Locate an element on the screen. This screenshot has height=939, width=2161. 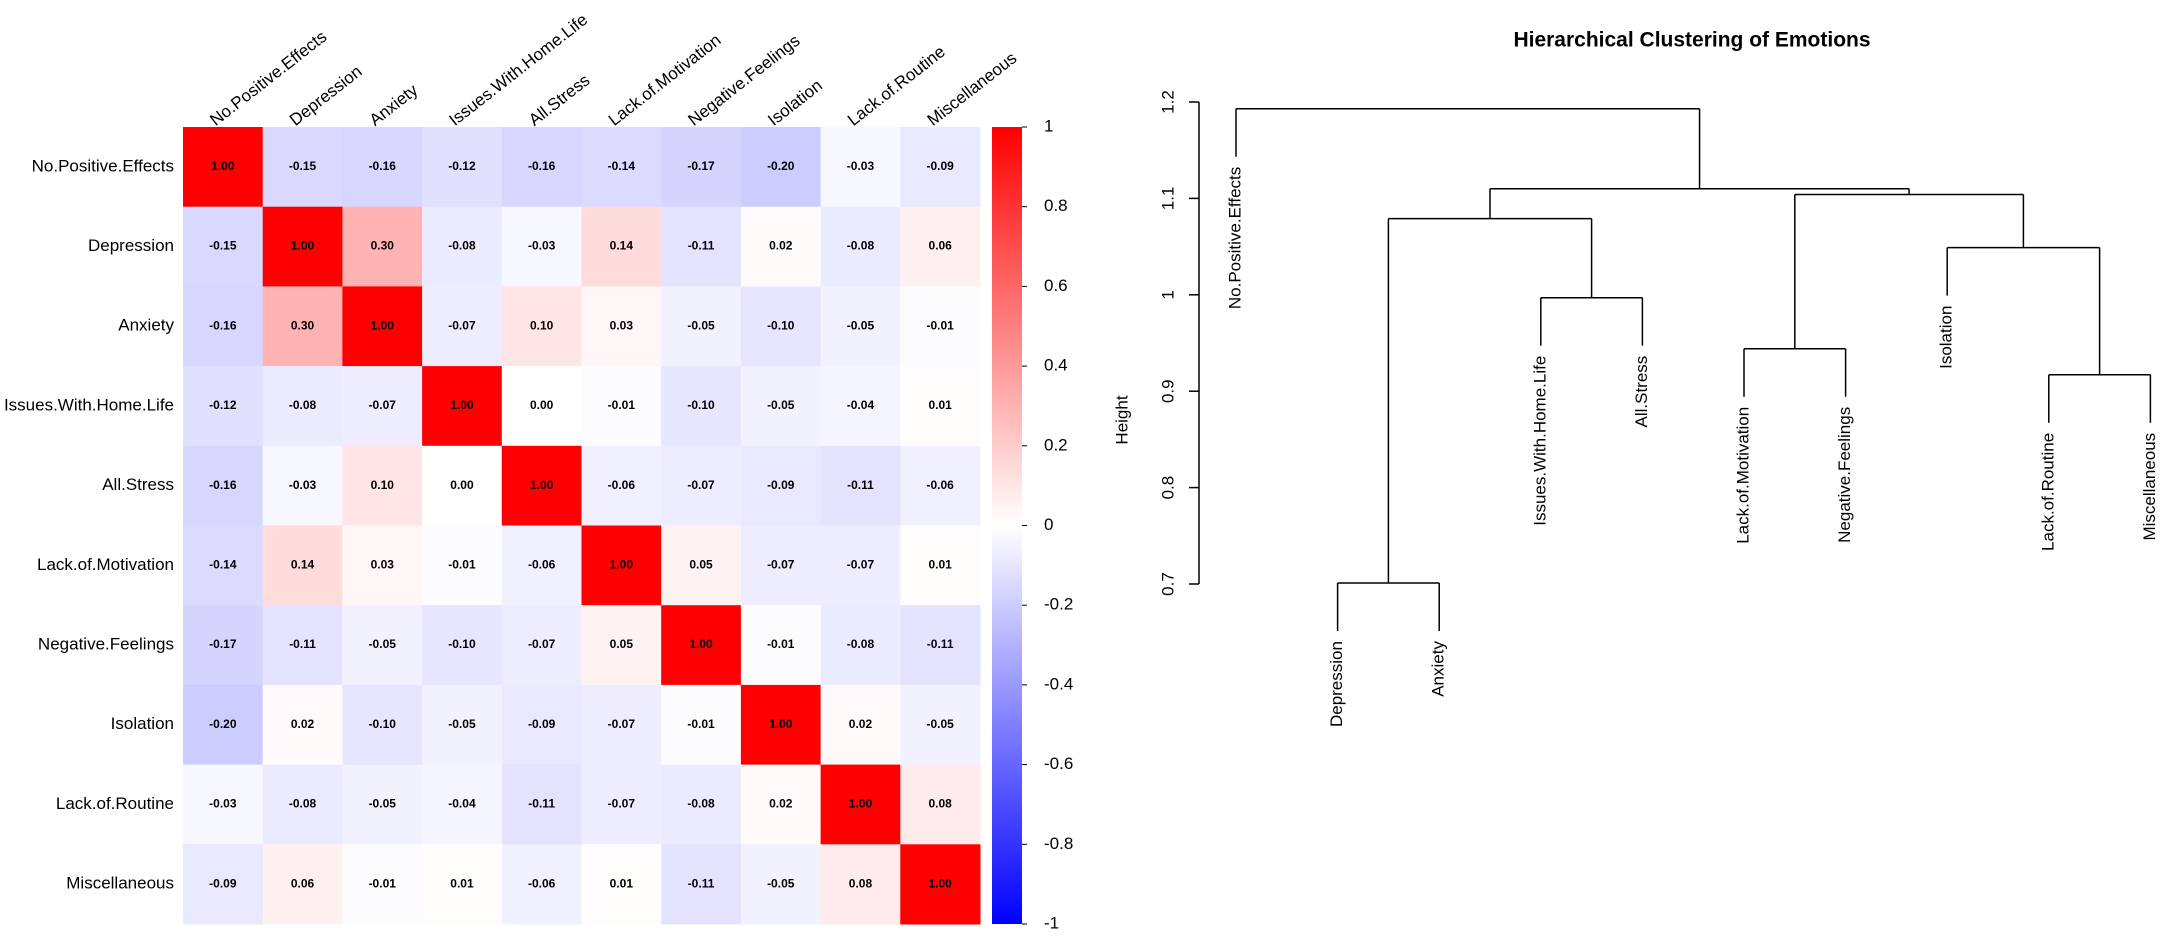
cell-label: 0.08 is located at coordinates (940, 804).